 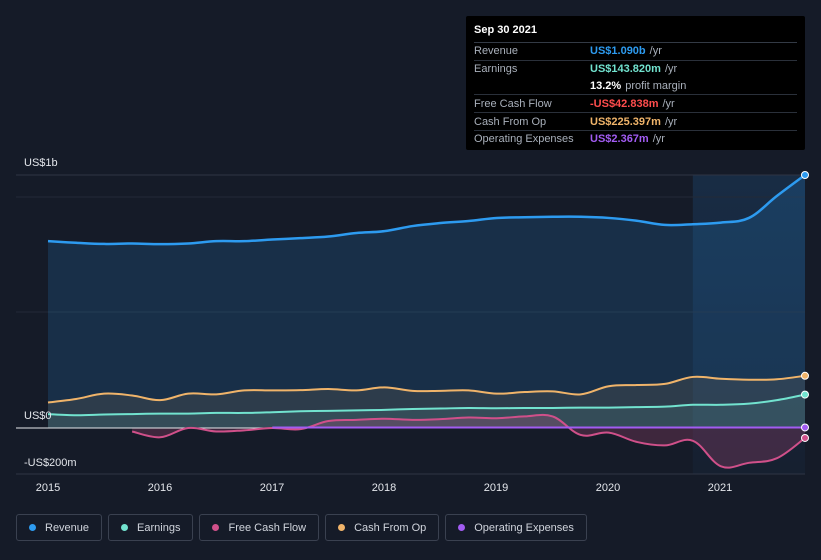 I want to click on tooltip-row-fcf: Free Cash Flow -US$42.838m /yr, so click(x=635, y=104).